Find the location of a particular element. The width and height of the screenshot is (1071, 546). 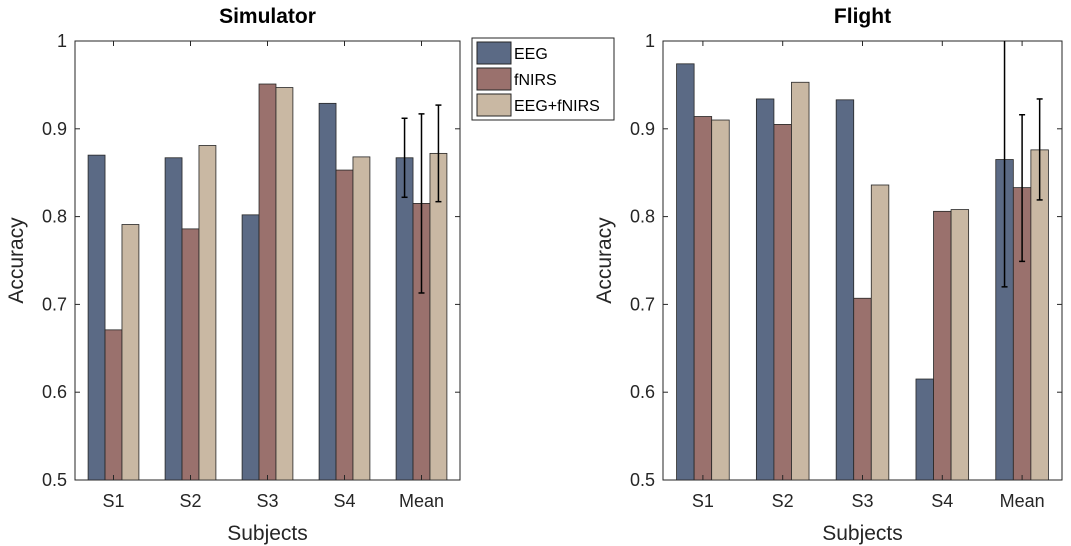

legend-swatch-eeg-fnirs is located at coordinates (494, 105).